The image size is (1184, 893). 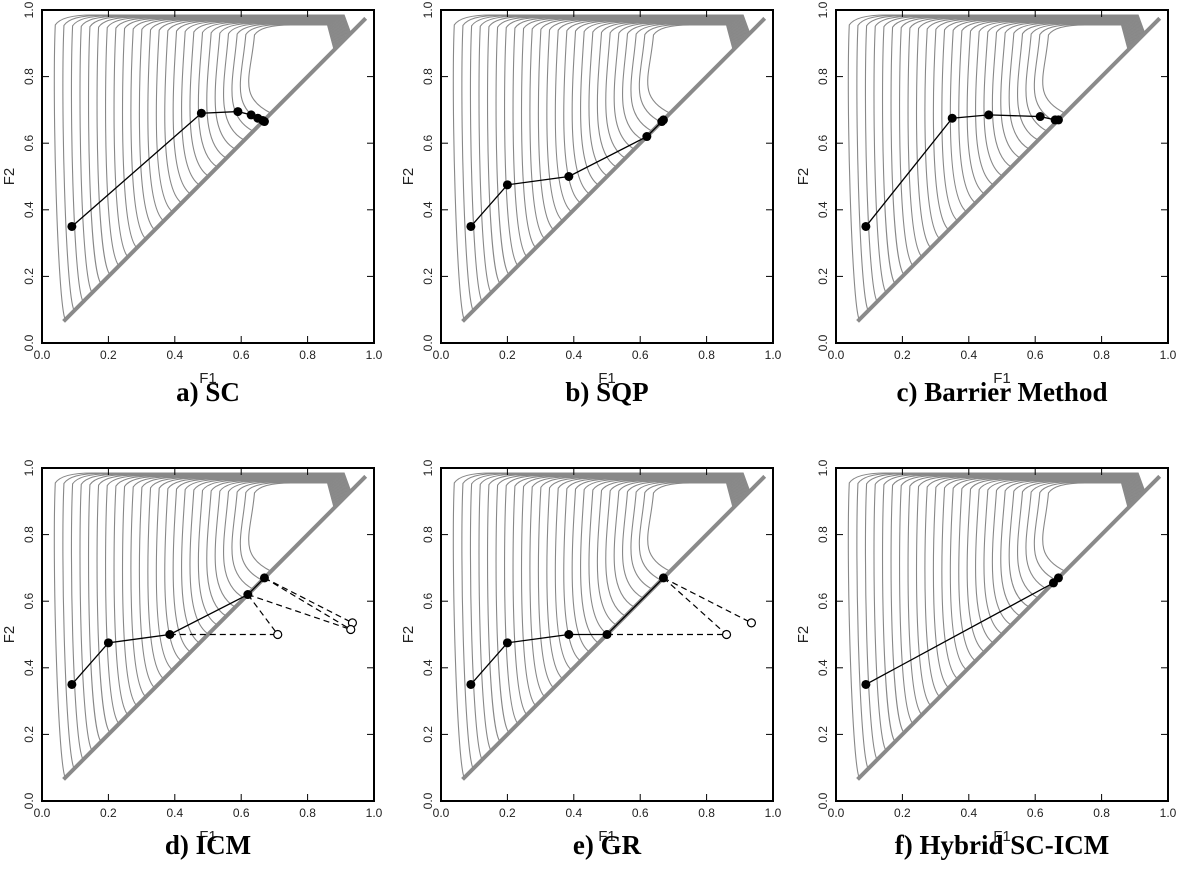 I want to click on trial-point, so click(x=278, y=634).